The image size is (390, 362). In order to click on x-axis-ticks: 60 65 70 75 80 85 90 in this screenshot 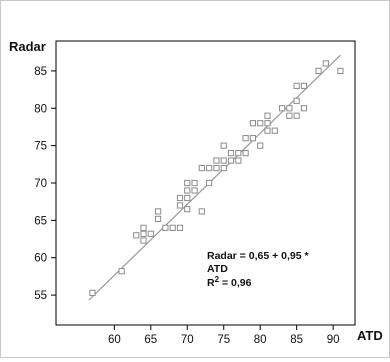, I will do `click(224, 335)`.